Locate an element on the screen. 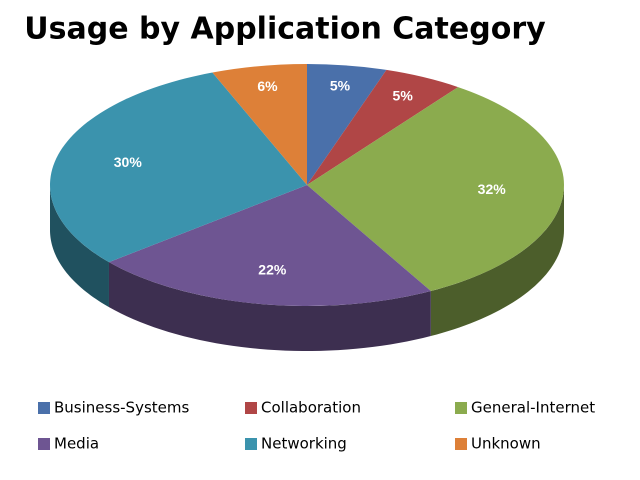  legend-label: Collaboration is located at coordinates (311, 408).